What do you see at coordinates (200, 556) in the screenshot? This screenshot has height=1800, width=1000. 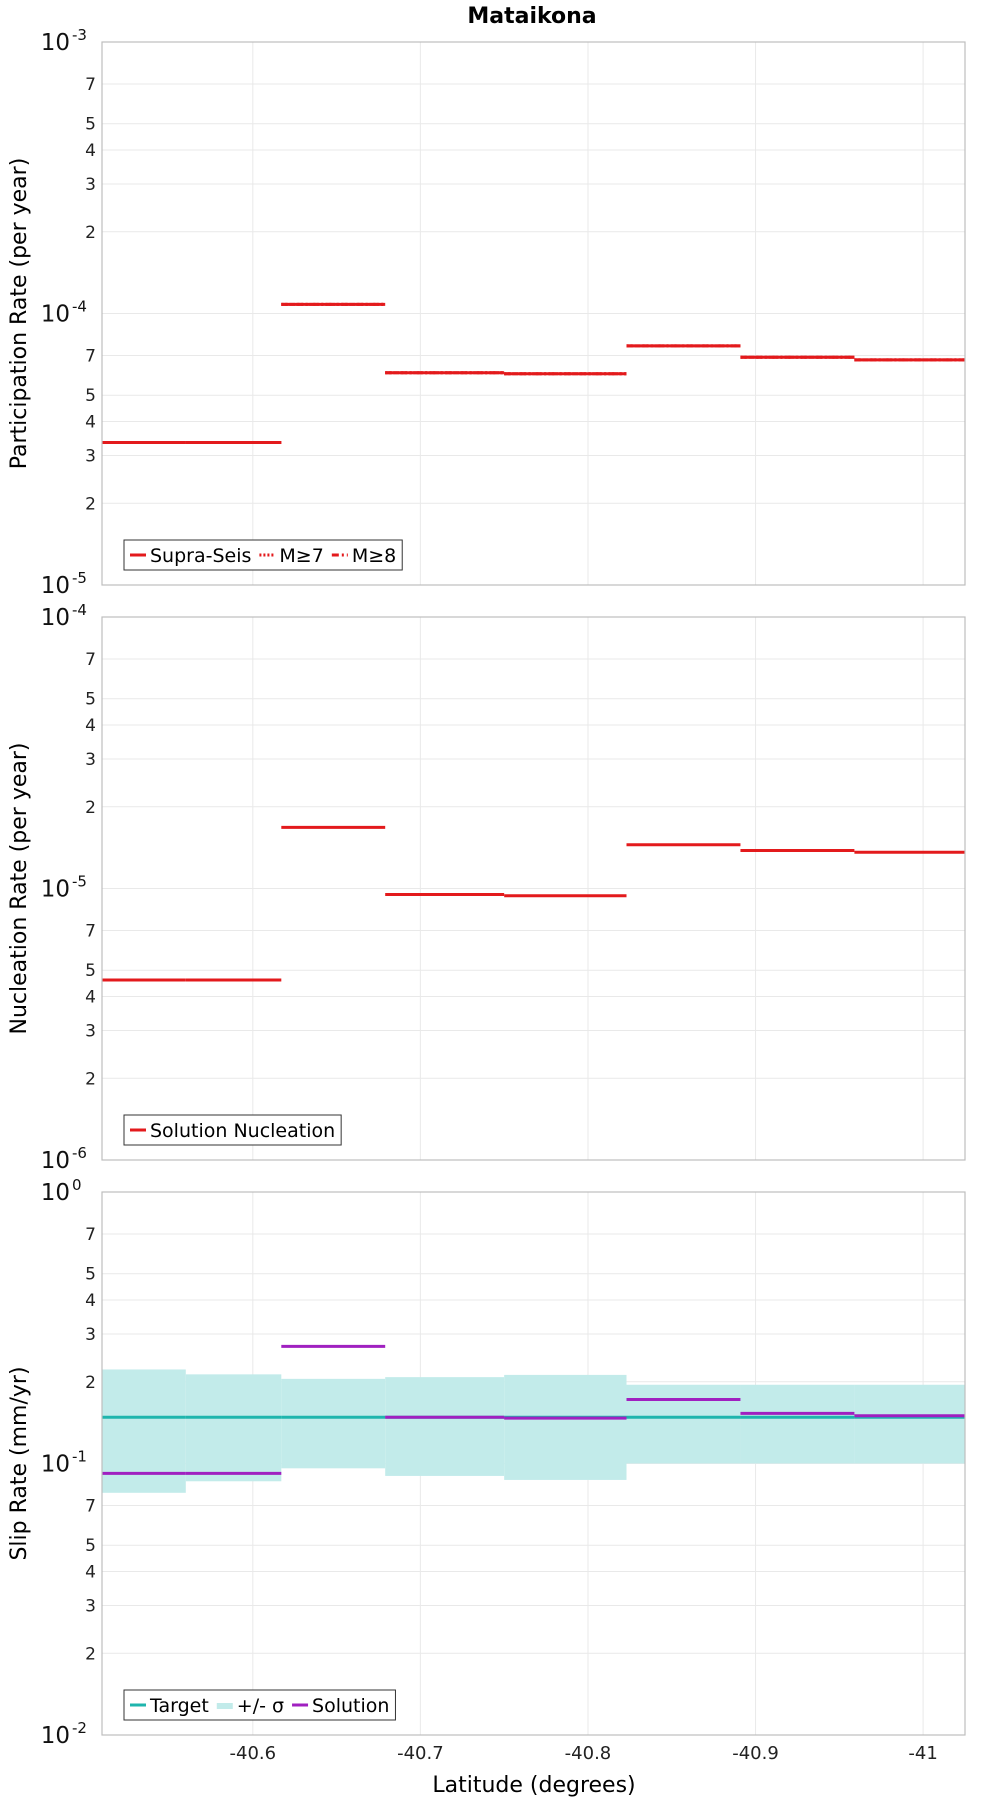 I see `legend-label: Supra-Seis` at bounding box center [200, 556].